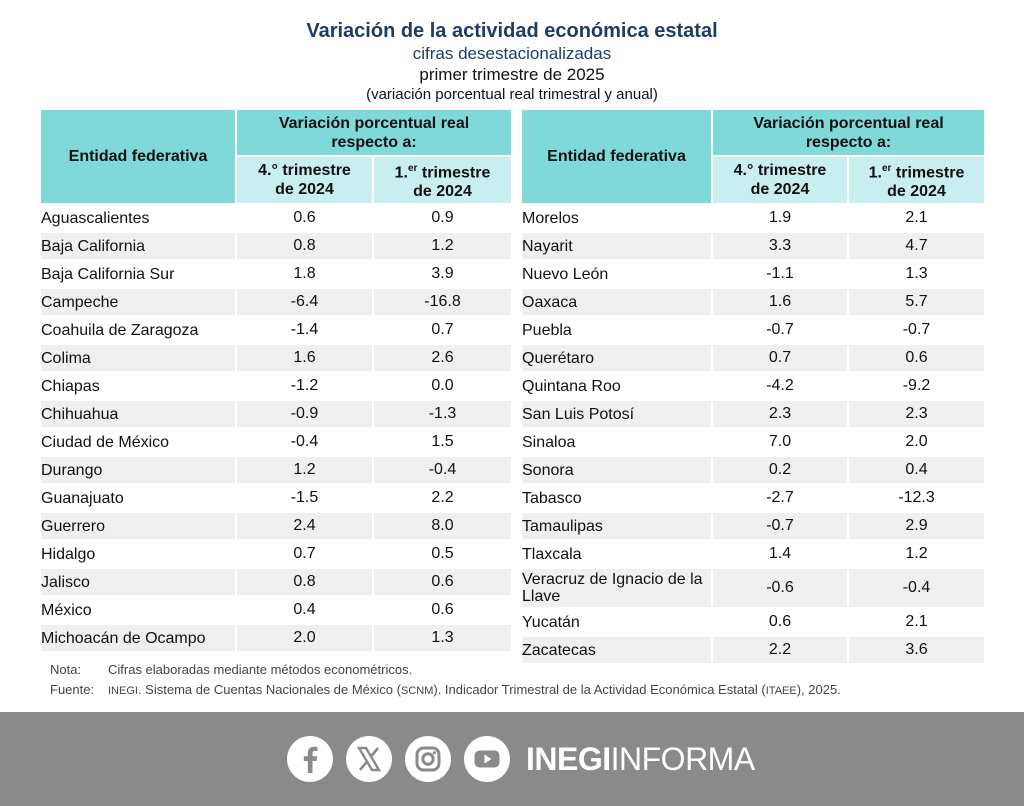 This screenshot has height=806, width=1024. I want to click on value-q1: -0.7, so click(915, 329).